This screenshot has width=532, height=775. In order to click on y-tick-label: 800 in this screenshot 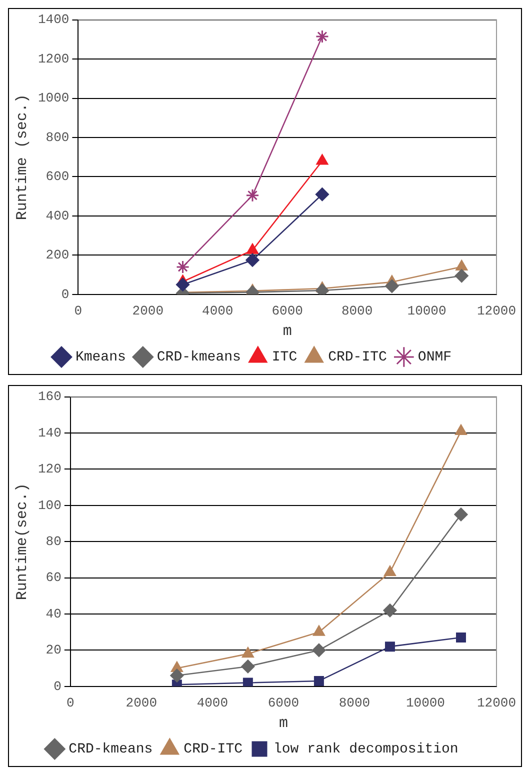, I will do `click(58, 137)`.